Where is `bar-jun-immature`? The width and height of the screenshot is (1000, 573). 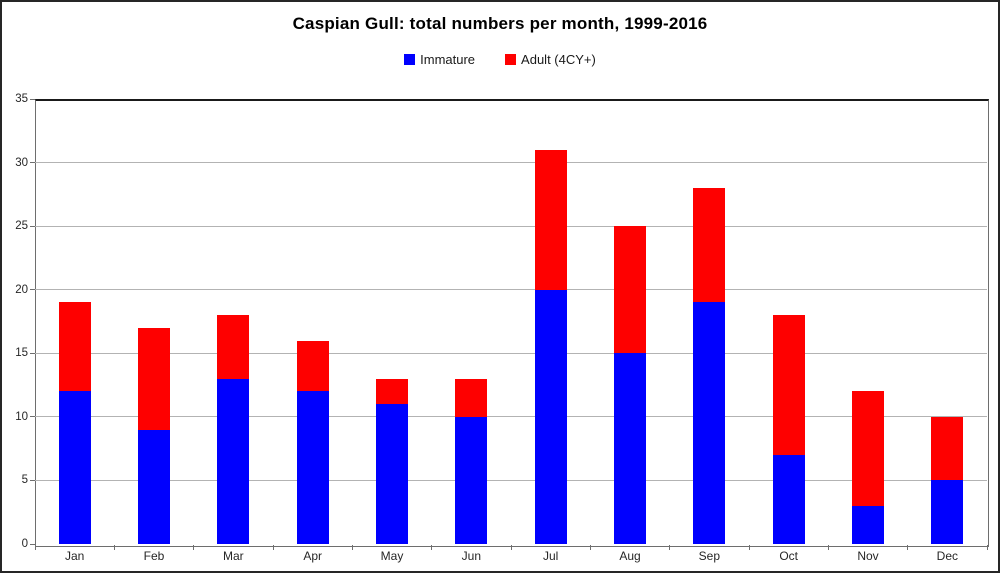 bar-jun-immature is located at coordinates (471, 480).